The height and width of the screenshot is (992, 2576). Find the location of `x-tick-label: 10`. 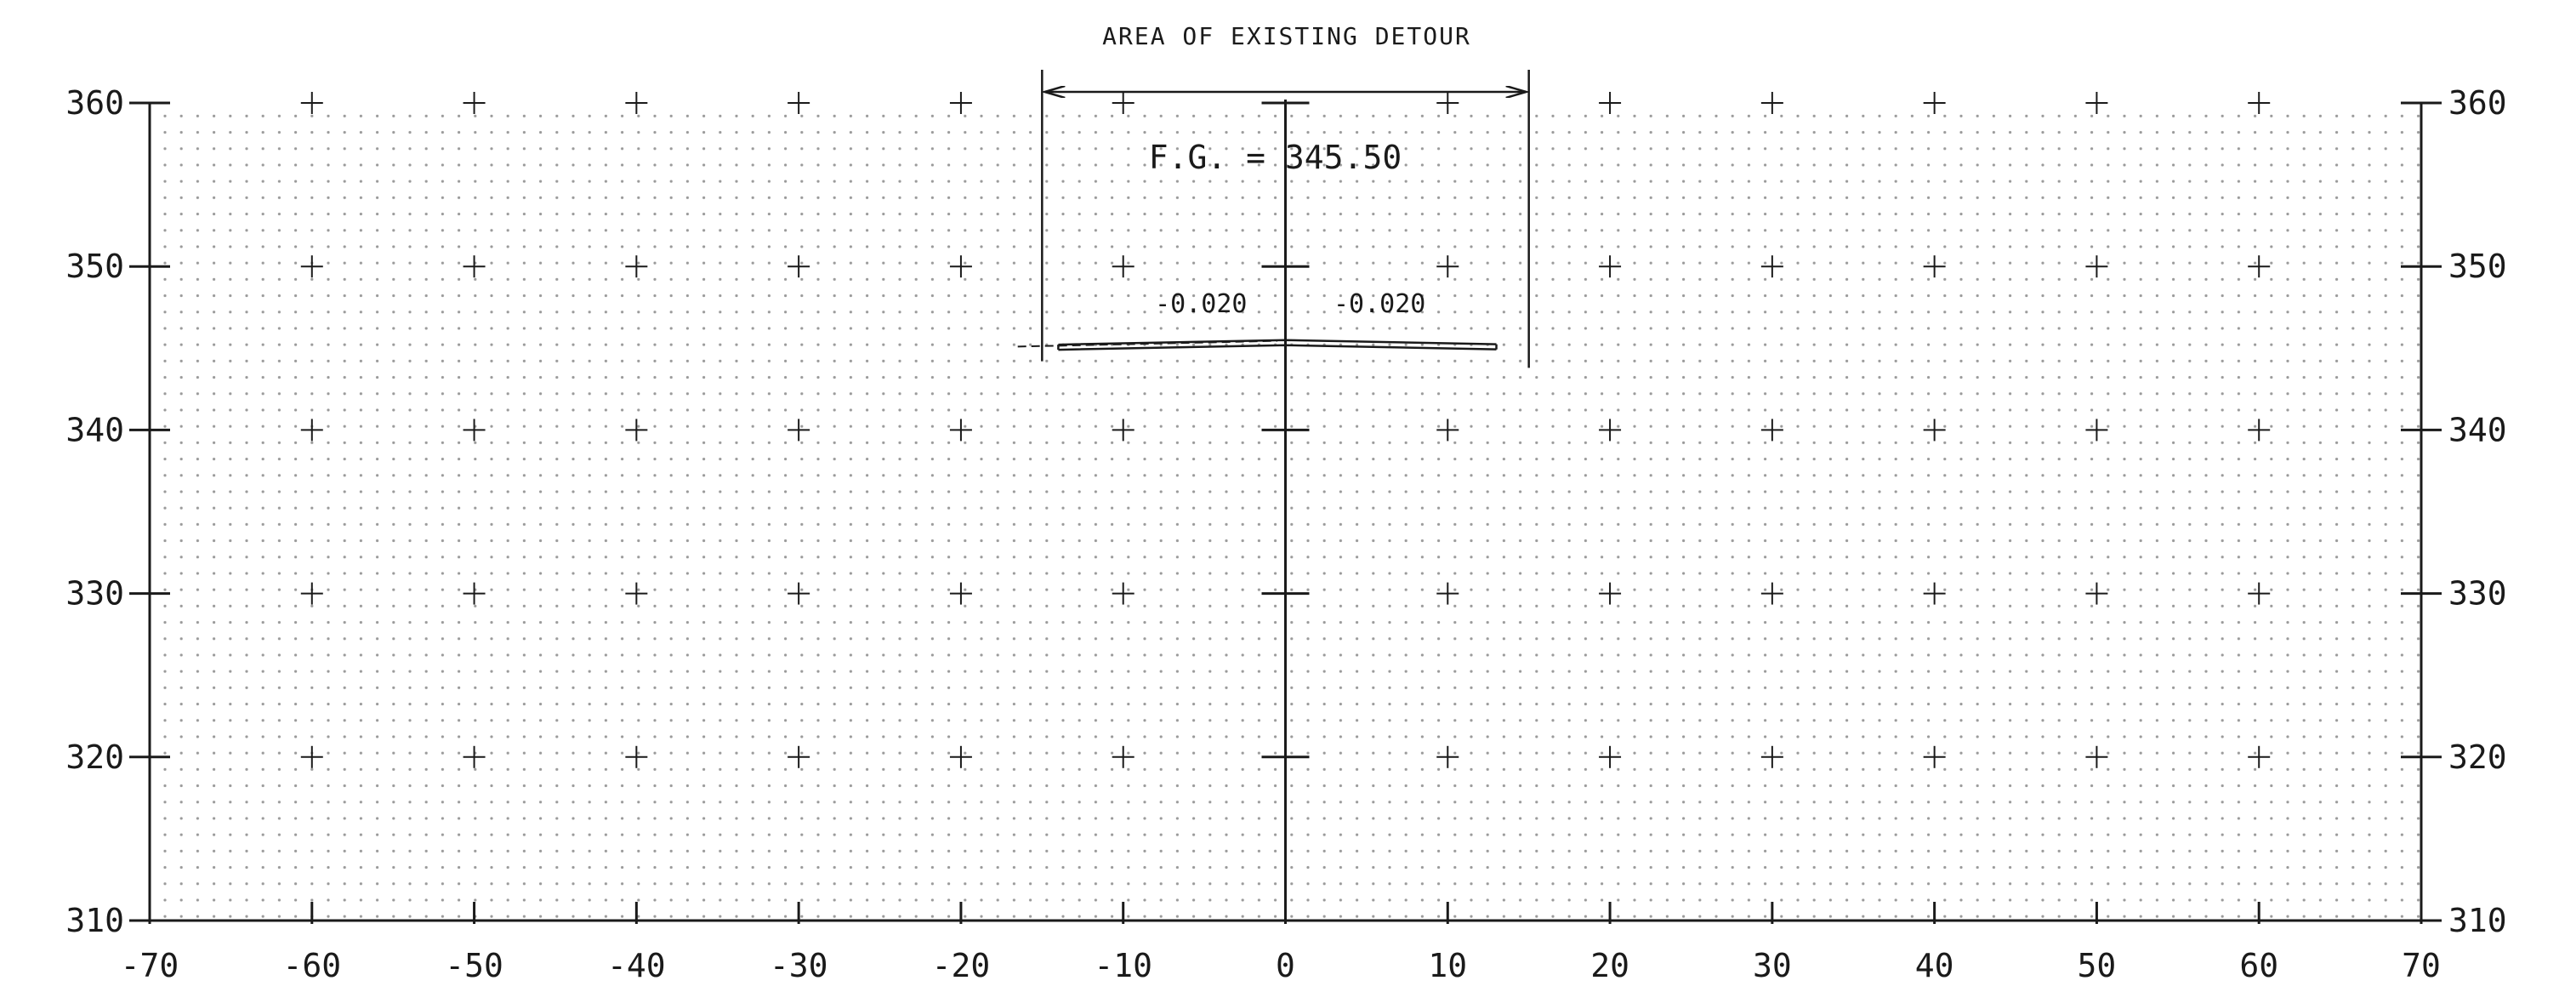

x-tick-label: 10 is located at coordinates (1447, 965).